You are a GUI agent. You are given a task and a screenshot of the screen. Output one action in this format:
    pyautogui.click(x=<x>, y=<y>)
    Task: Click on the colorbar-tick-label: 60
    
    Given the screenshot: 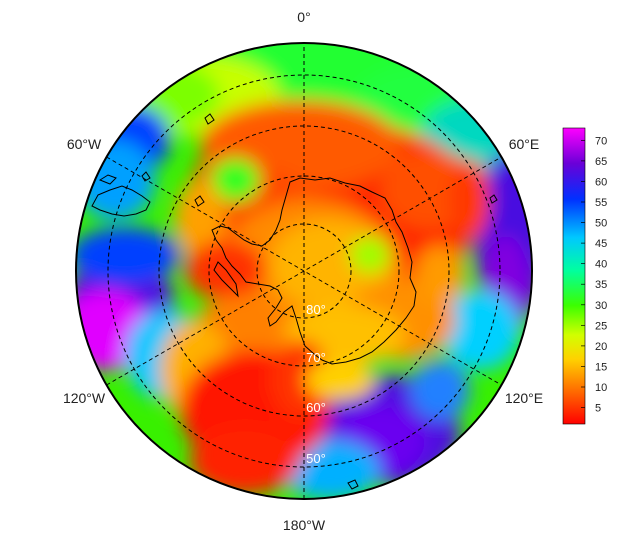 What is the action you would take?
    pyautogui.click(x=601, y=182)
    